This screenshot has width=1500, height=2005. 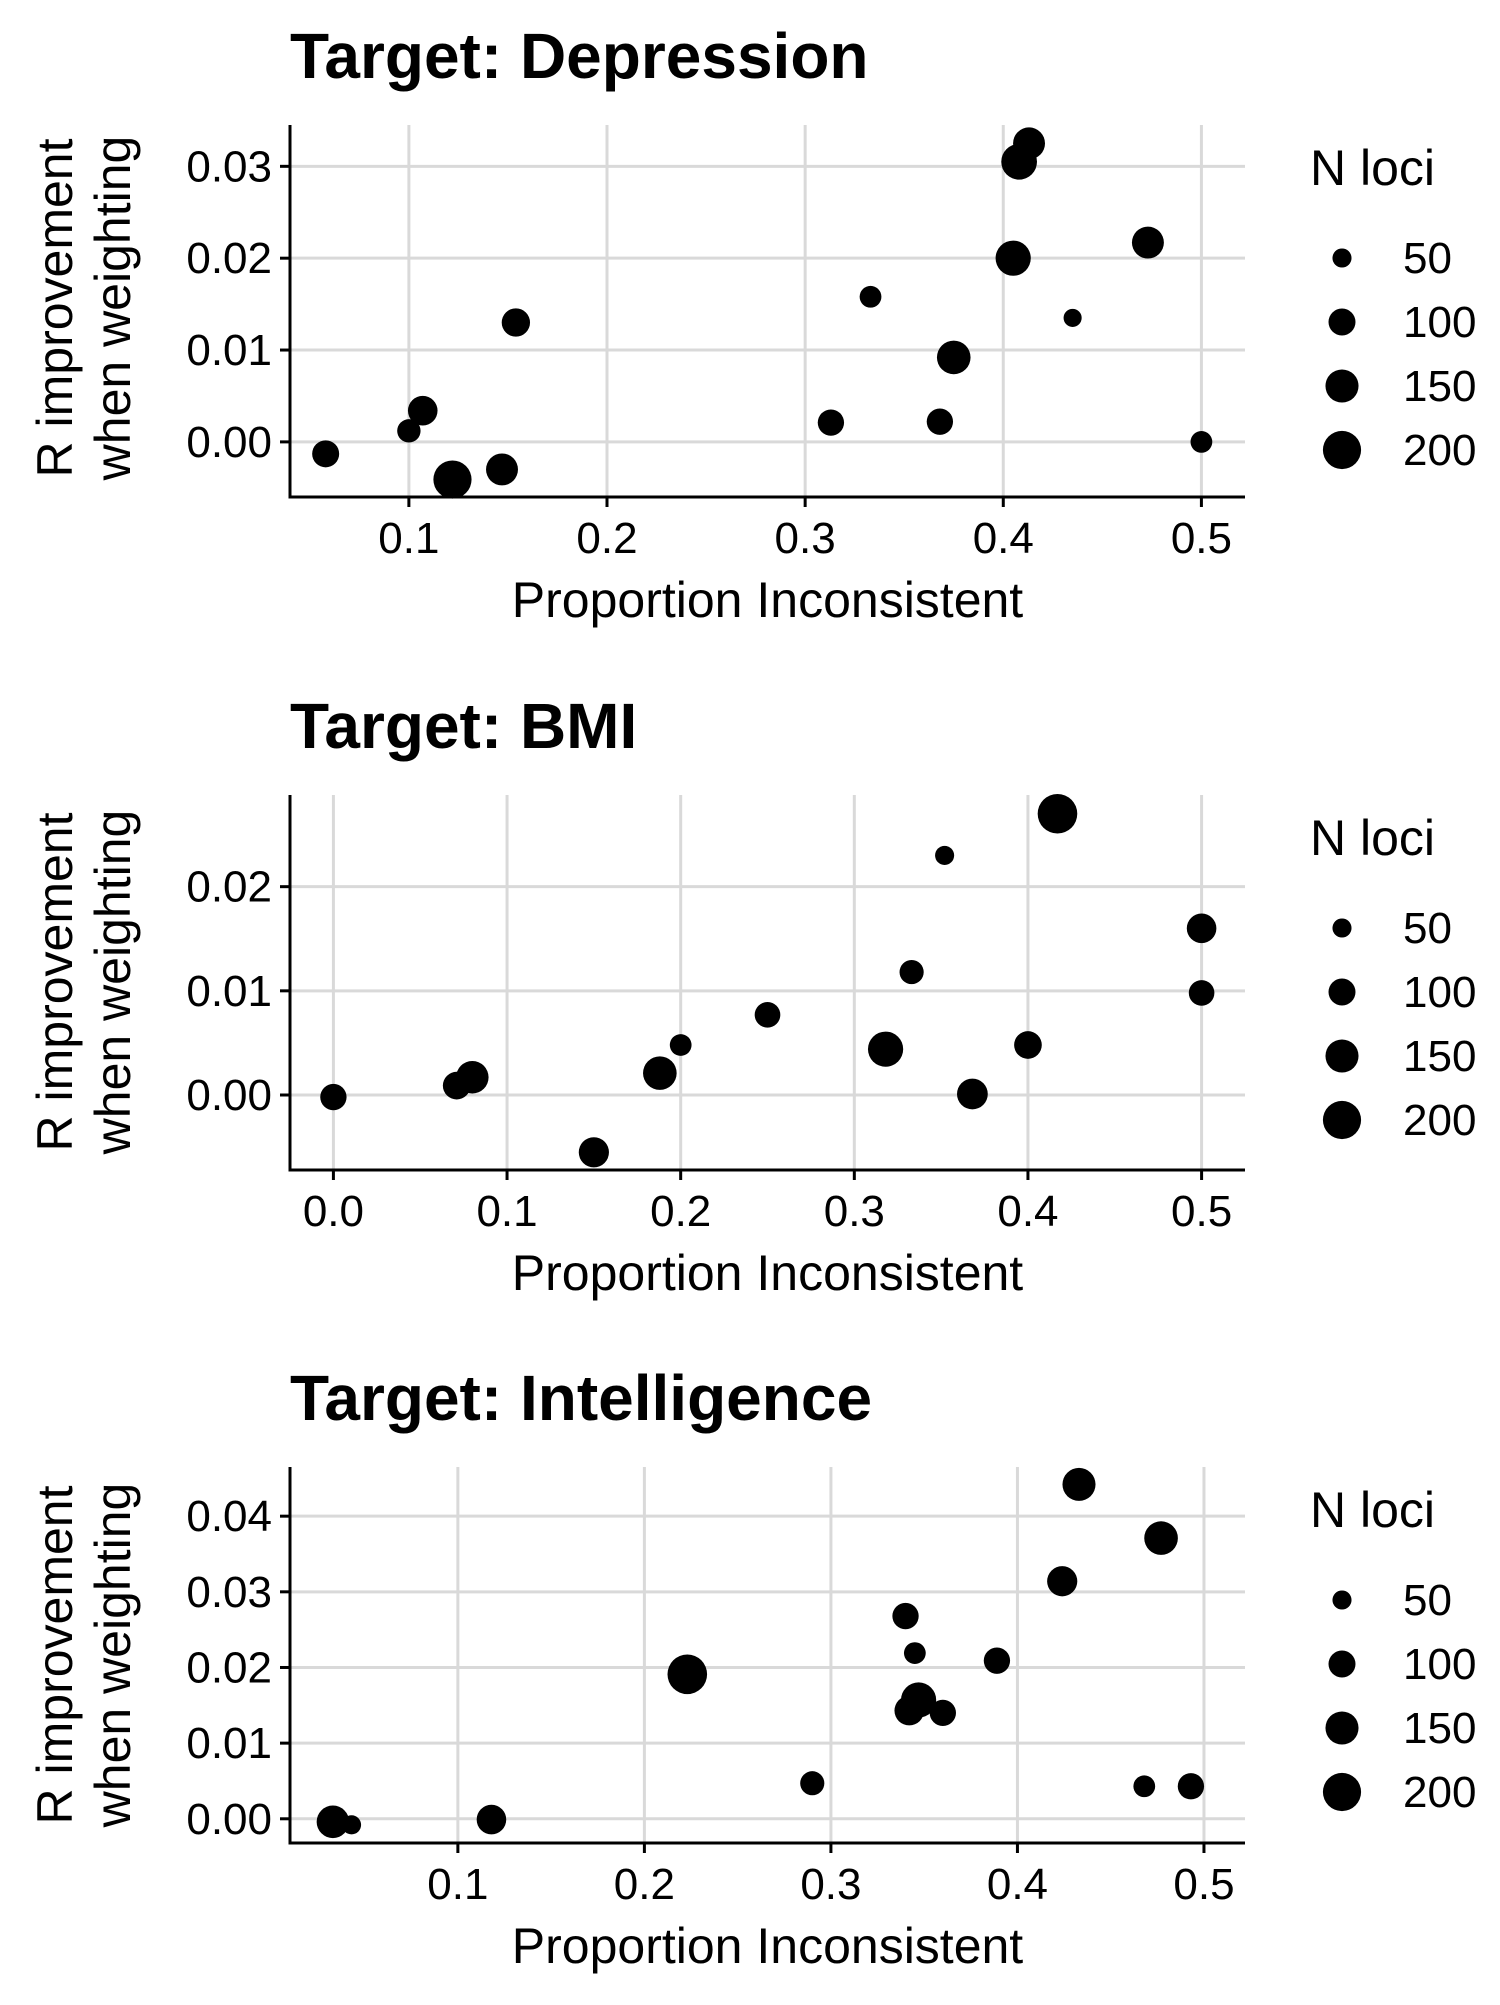 What do you see at coordinates (408, 538) in the screenshot?
I see `x-tick-label: 0.1` at bounding box center [408, 538].